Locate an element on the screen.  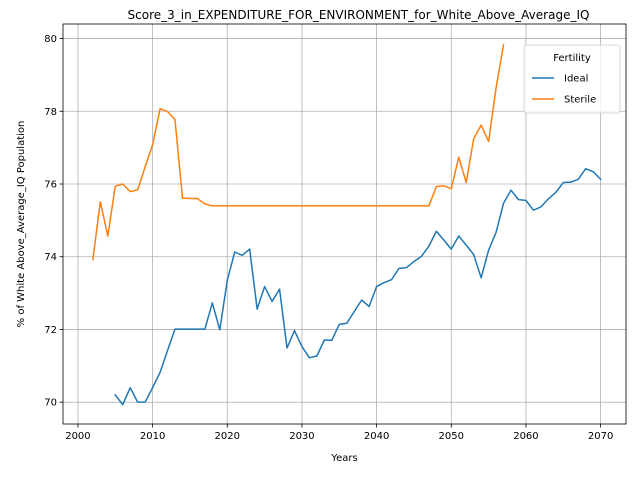
y-tick-label: 72 is located at coordinates (50, 330).